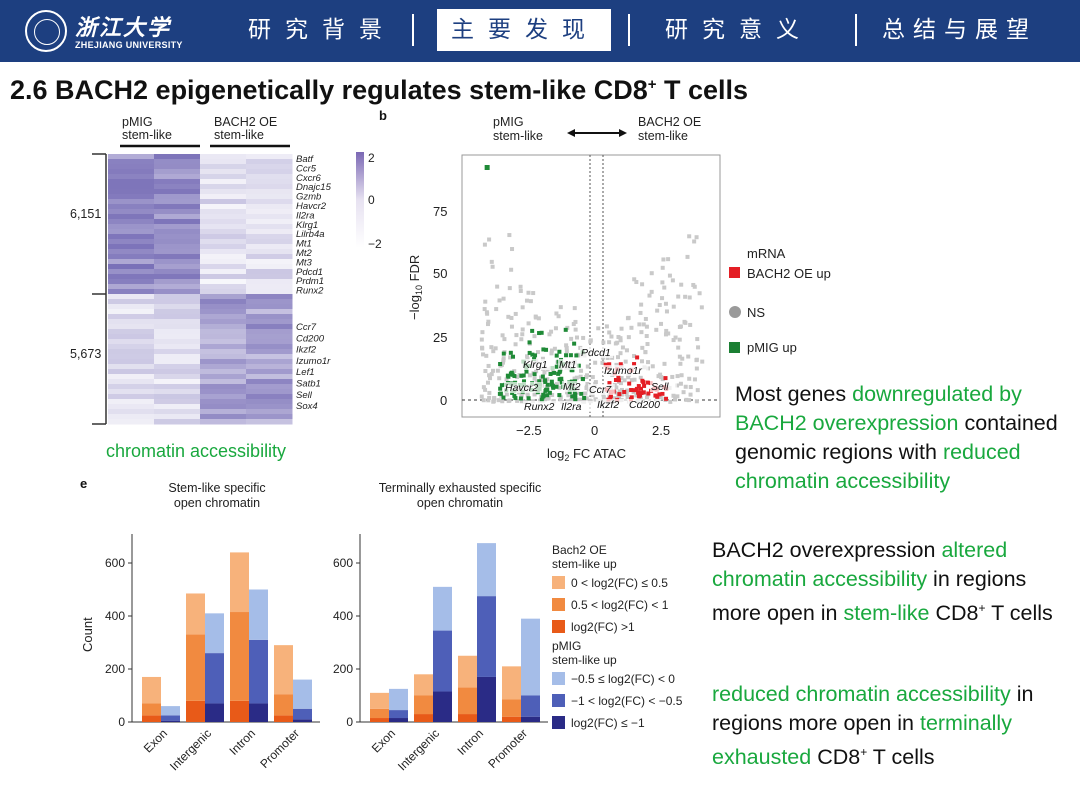 The width and height of the screenshot is (1080, 810). I want to click on bar-title-stem-1: Stem-like specific, so click(216, 488).